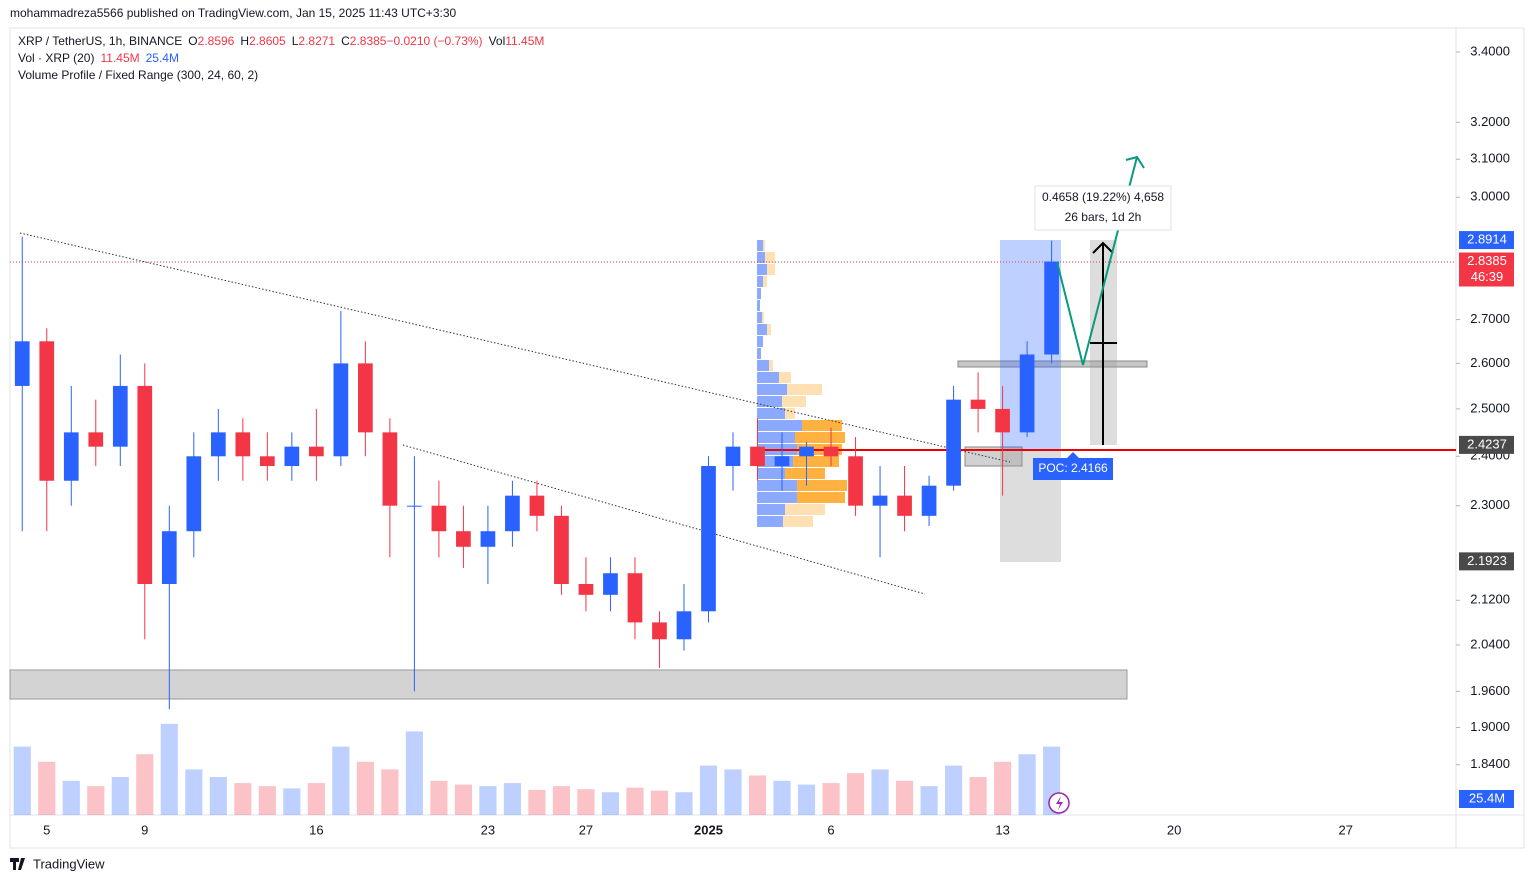 This screenshot has width=1534, height=888. Describe the element at coordinates (708, 829) in the screenshot. I see `x-tick-label: 2025` at that location.